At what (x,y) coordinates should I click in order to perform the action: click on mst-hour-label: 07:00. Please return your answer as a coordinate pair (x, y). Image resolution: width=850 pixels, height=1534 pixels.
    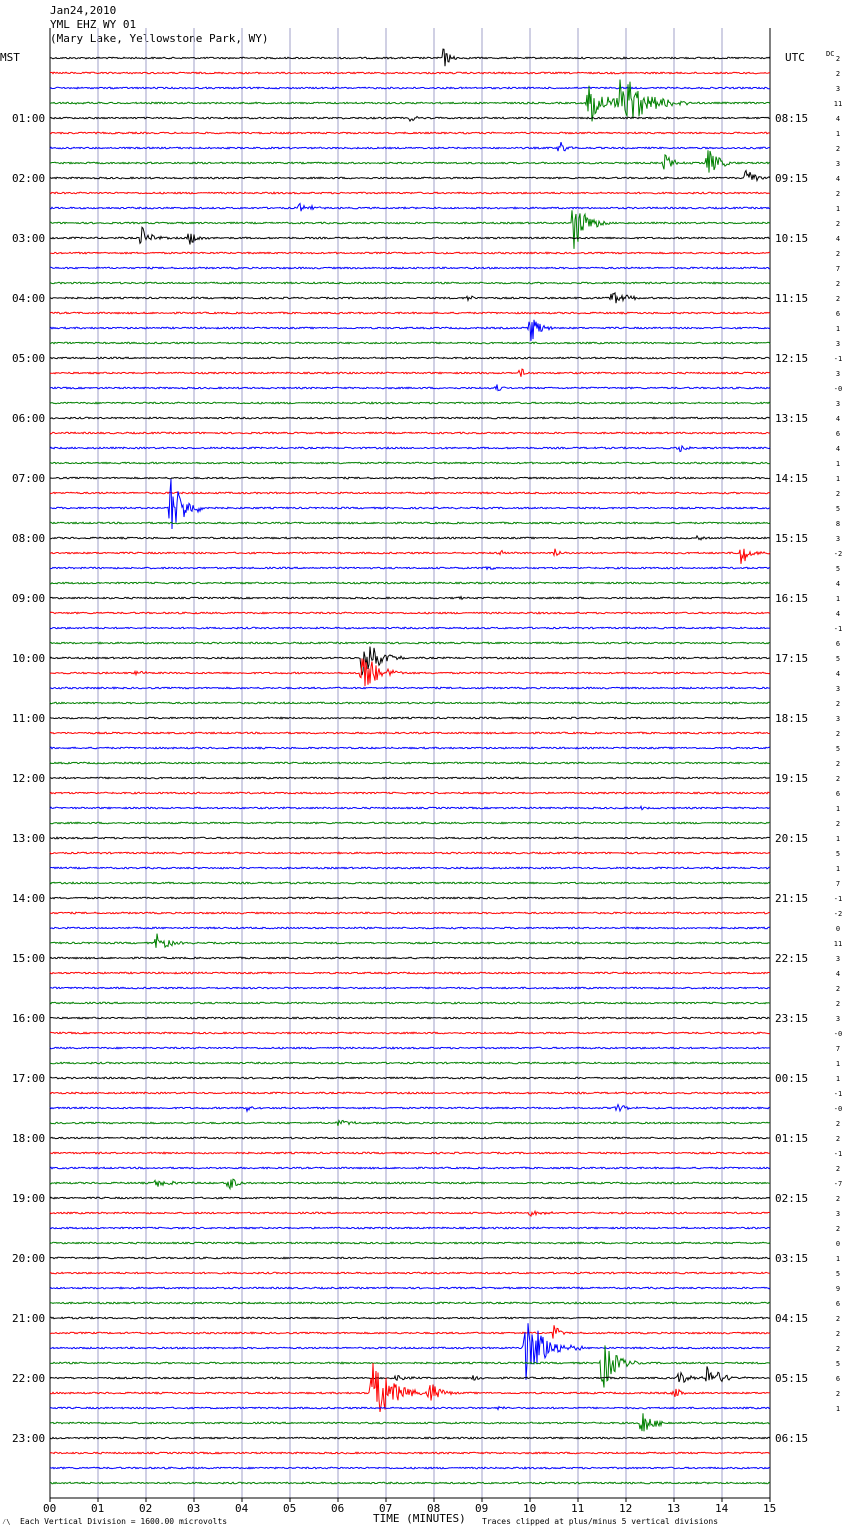
    Looking at the image, I should click on (28, 478).